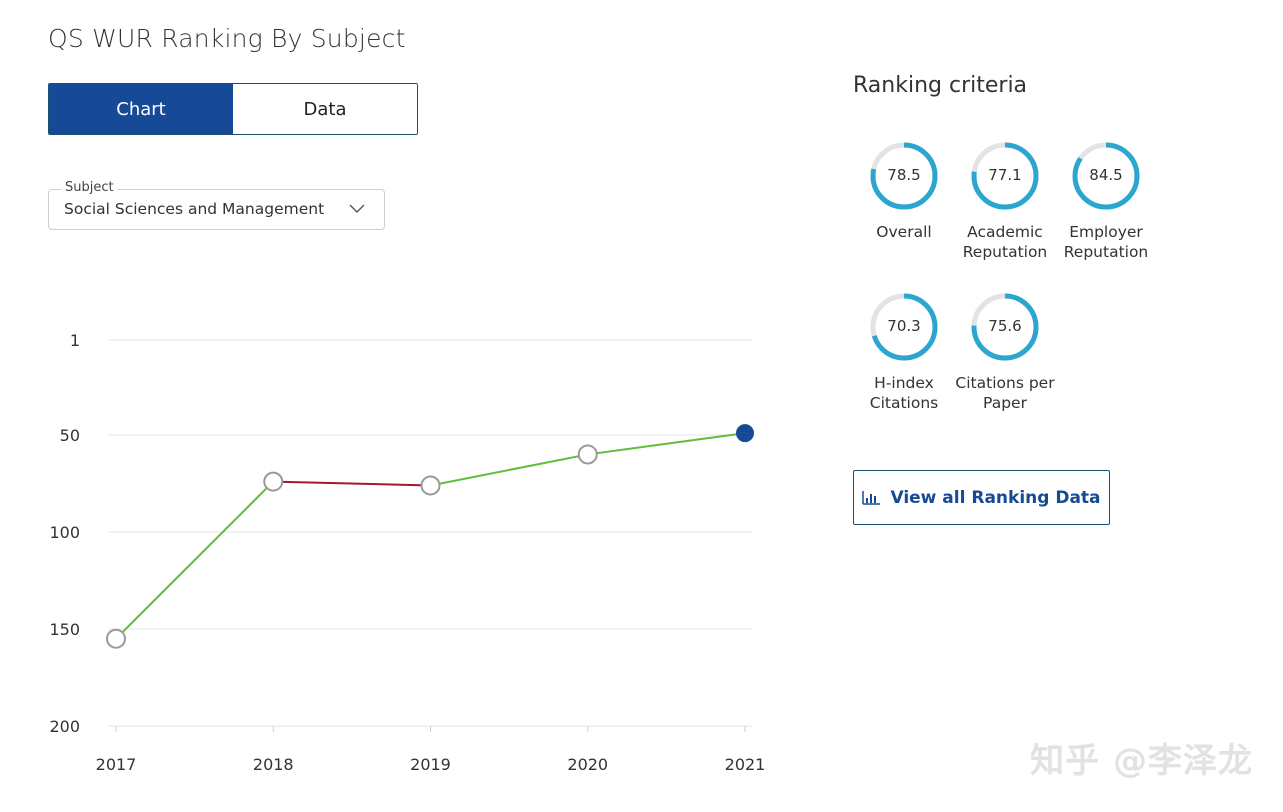 The height and width of the screenshot is (812, 1283). Describe the element at coordinates (995, 497) in the screenshot. I see `view-all-ranking-data-label: View all Ranking Data` at that location.